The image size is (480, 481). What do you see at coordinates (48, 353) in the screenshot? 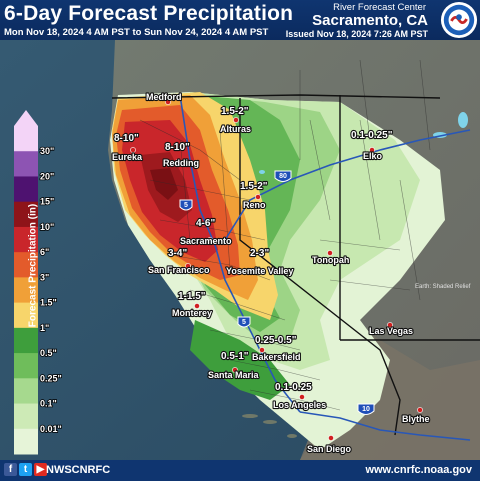
I see `legend-level-label: 0.5"` at bounding box center [48, 353].